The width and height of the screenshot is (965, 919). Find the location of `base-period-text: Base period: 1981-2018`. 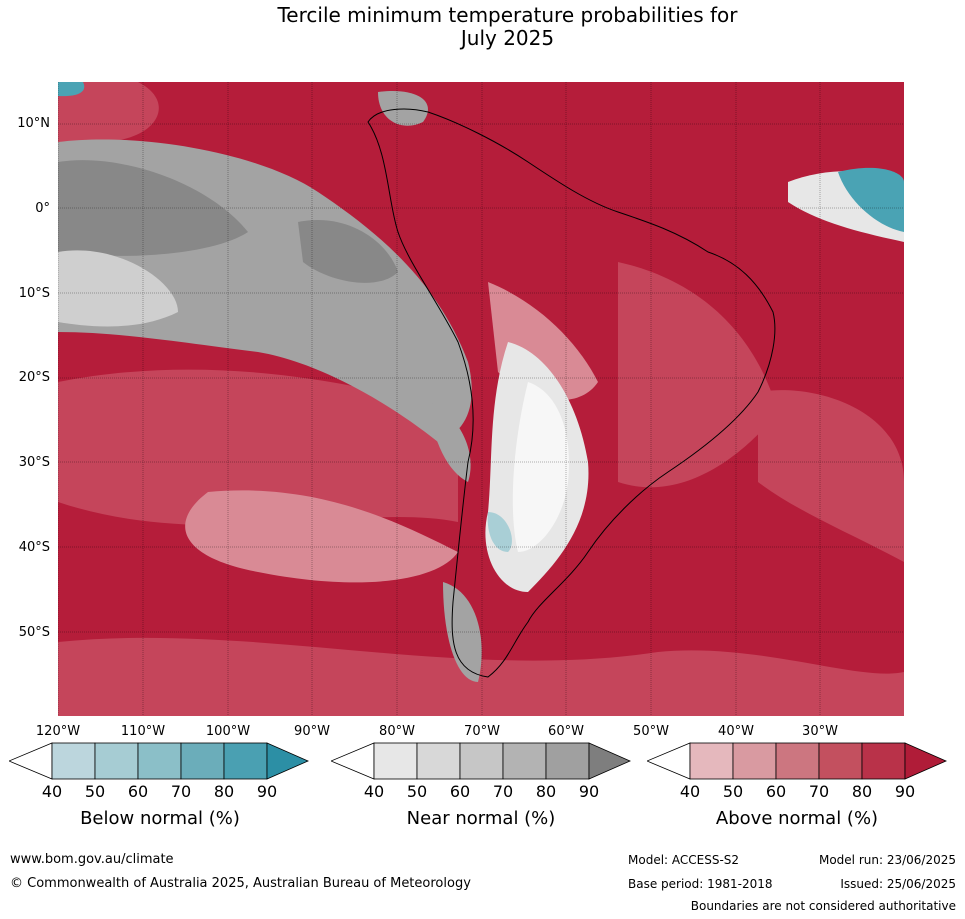

base-period-text: Base period: 1981-2018 is located at coordinates (700, 884).